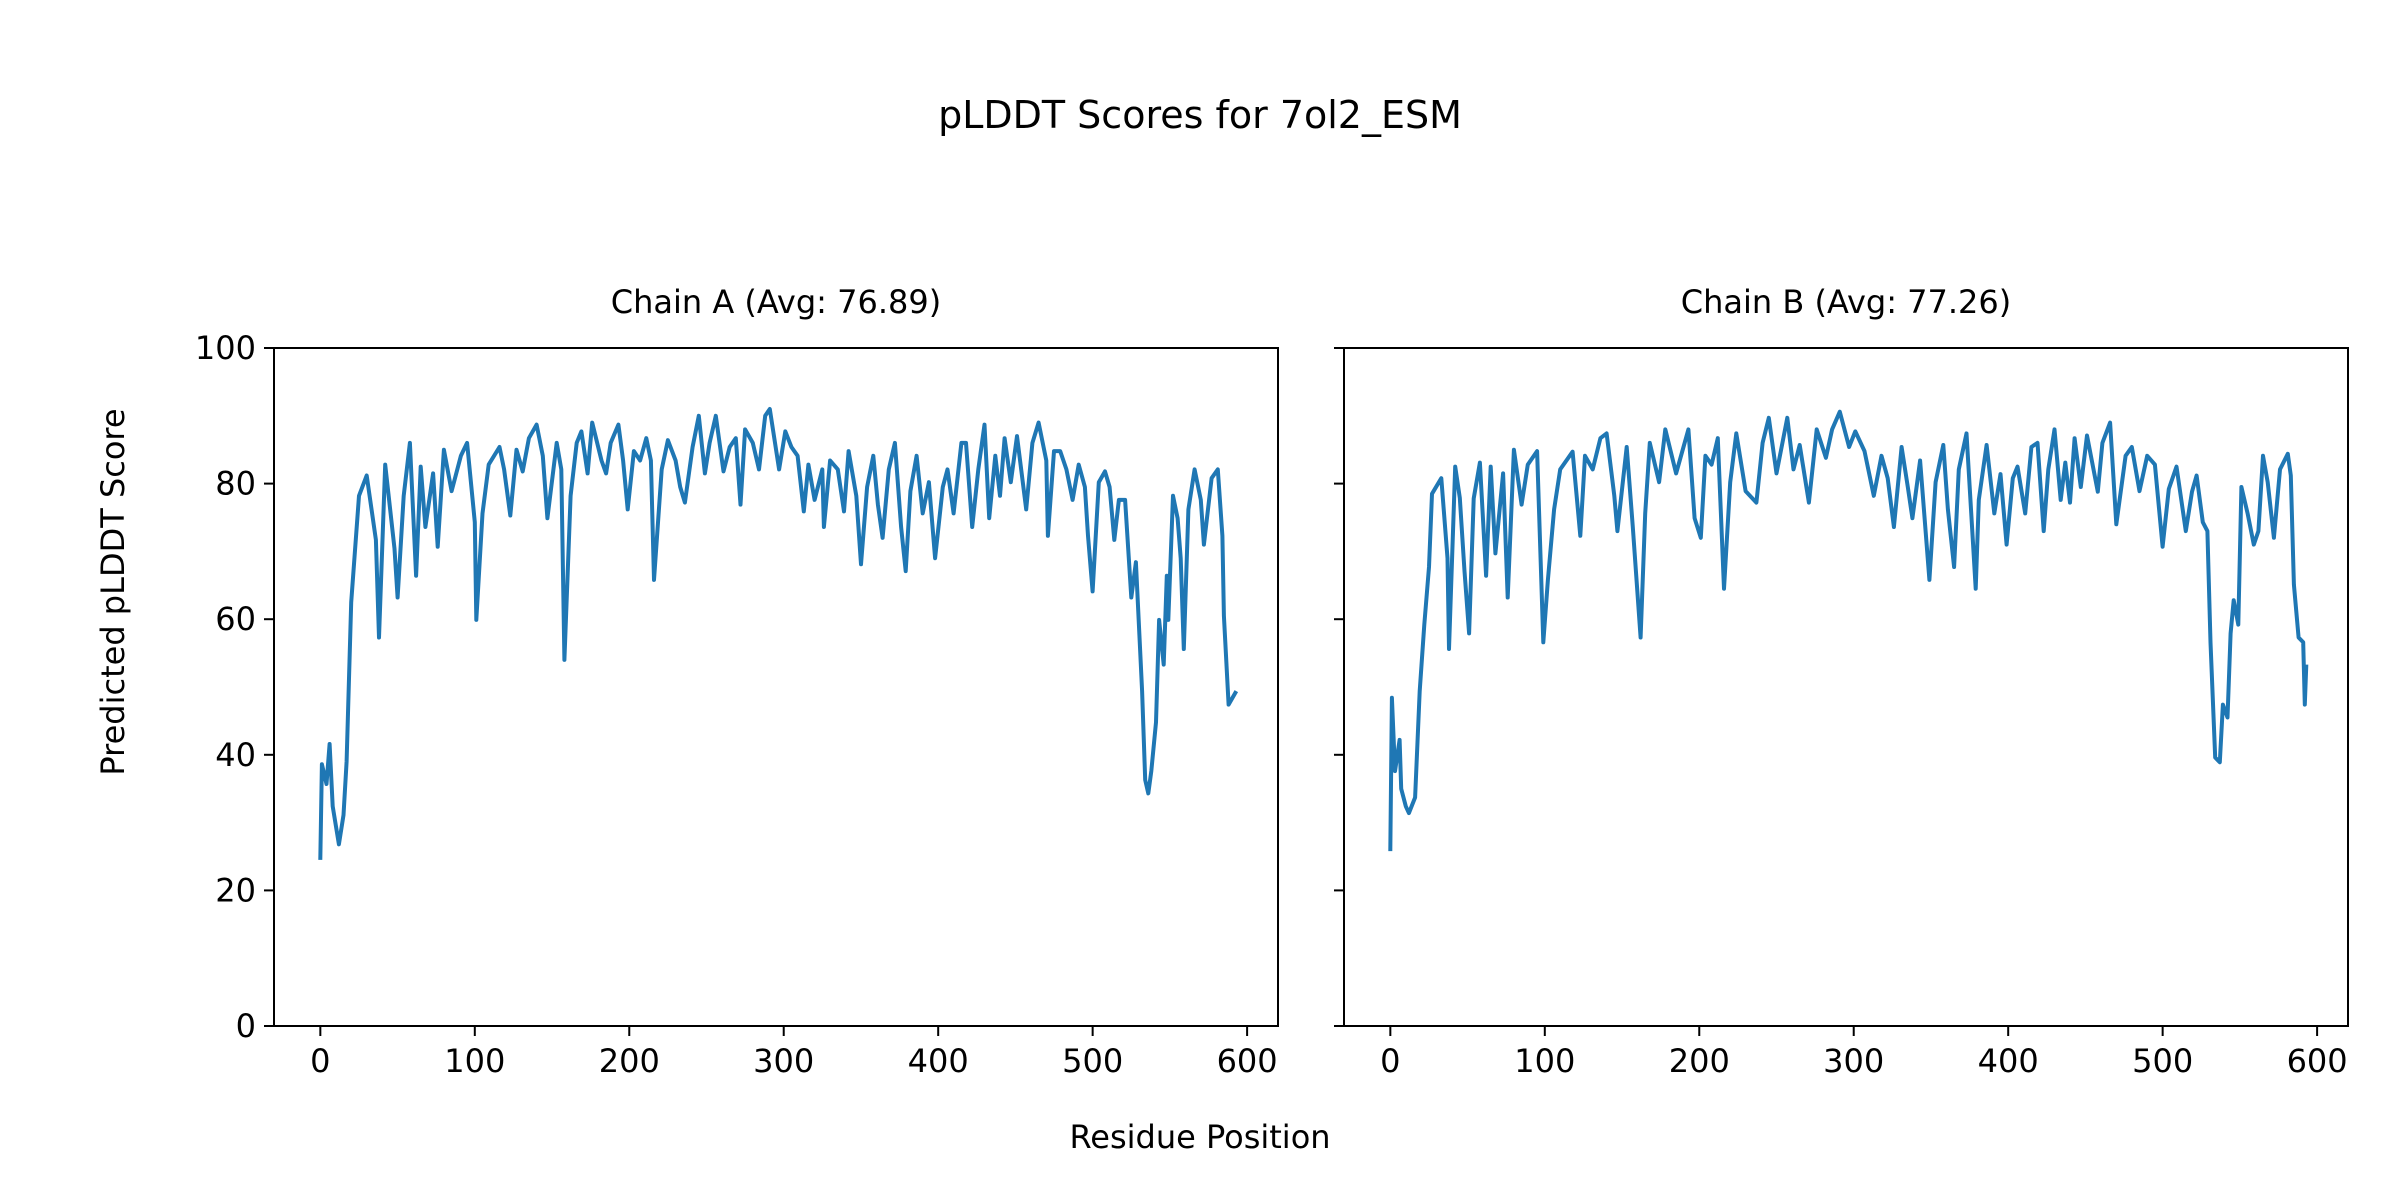 The image size is (2400, 1200). What do you see at coordinates (1846, 302) in the screenshot?
I see `chain-b-title: Chain B (Avg: 77.26)` at bounding box center [1846, 302].